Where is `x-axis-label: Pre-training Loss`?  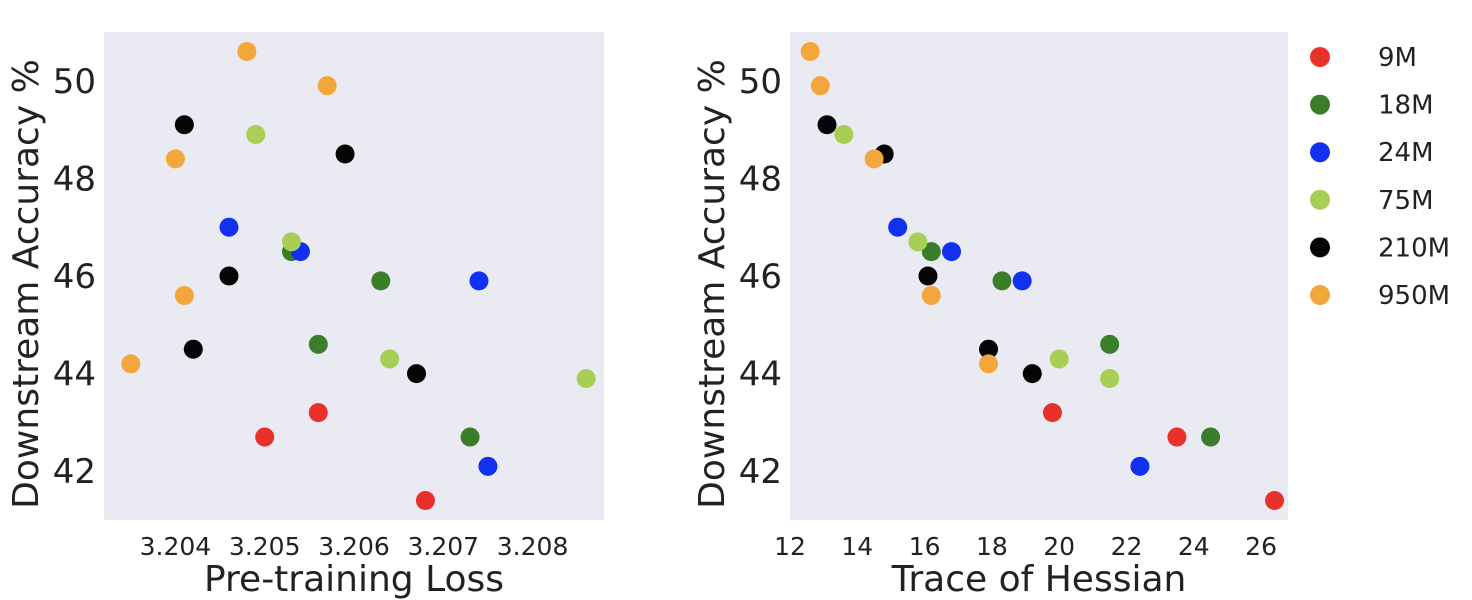 x-axis-label: Pre-training Loss is located at coordinates (354, 579).